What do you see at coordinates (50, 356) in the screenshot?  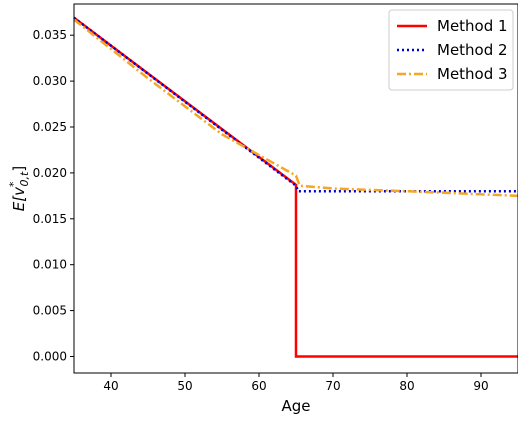 I see `y-tick-label: 0.000` at bounding box center [50, 356].